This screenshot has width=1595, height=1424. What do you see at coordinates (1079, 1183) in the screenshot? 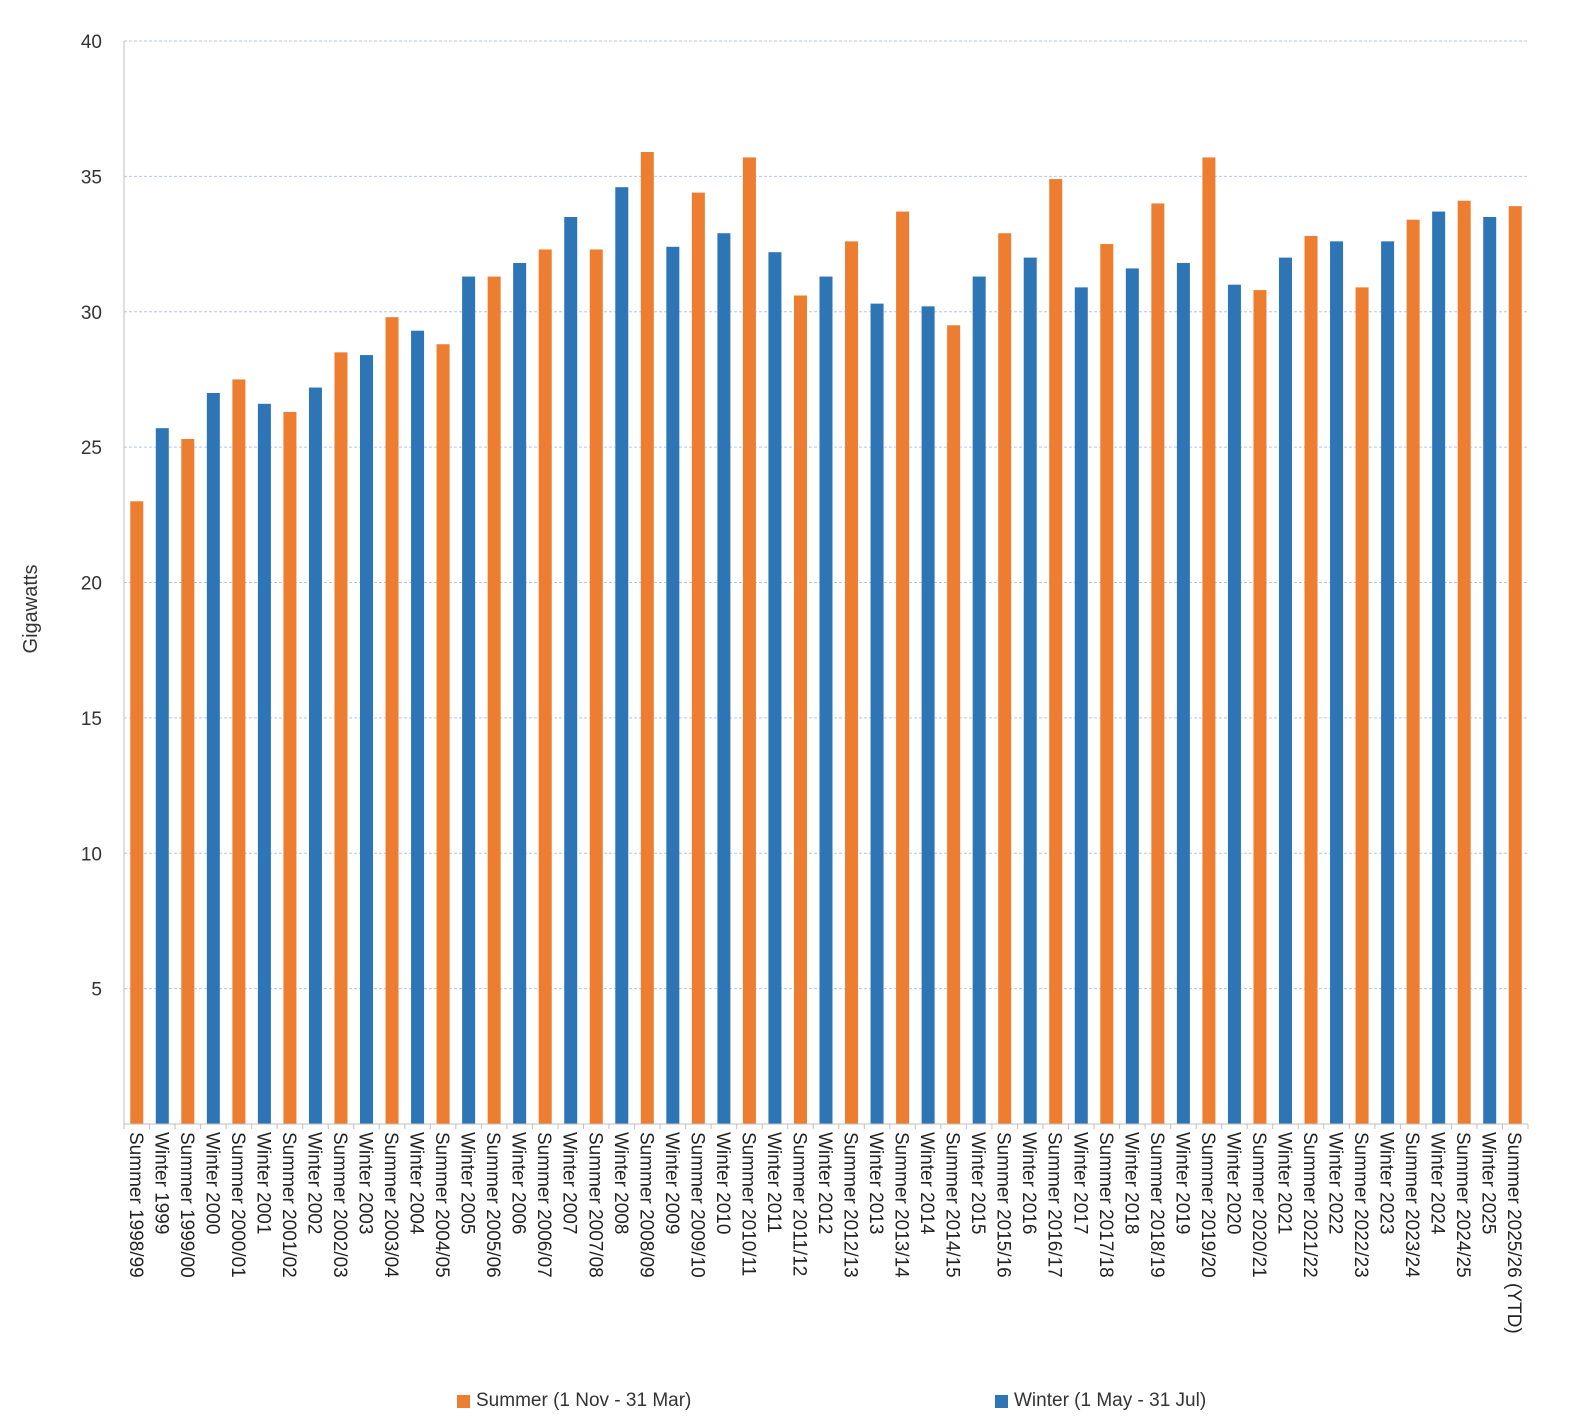
I see `x-tick-label: Winter 2017` at bounding box center [1079, 1183].